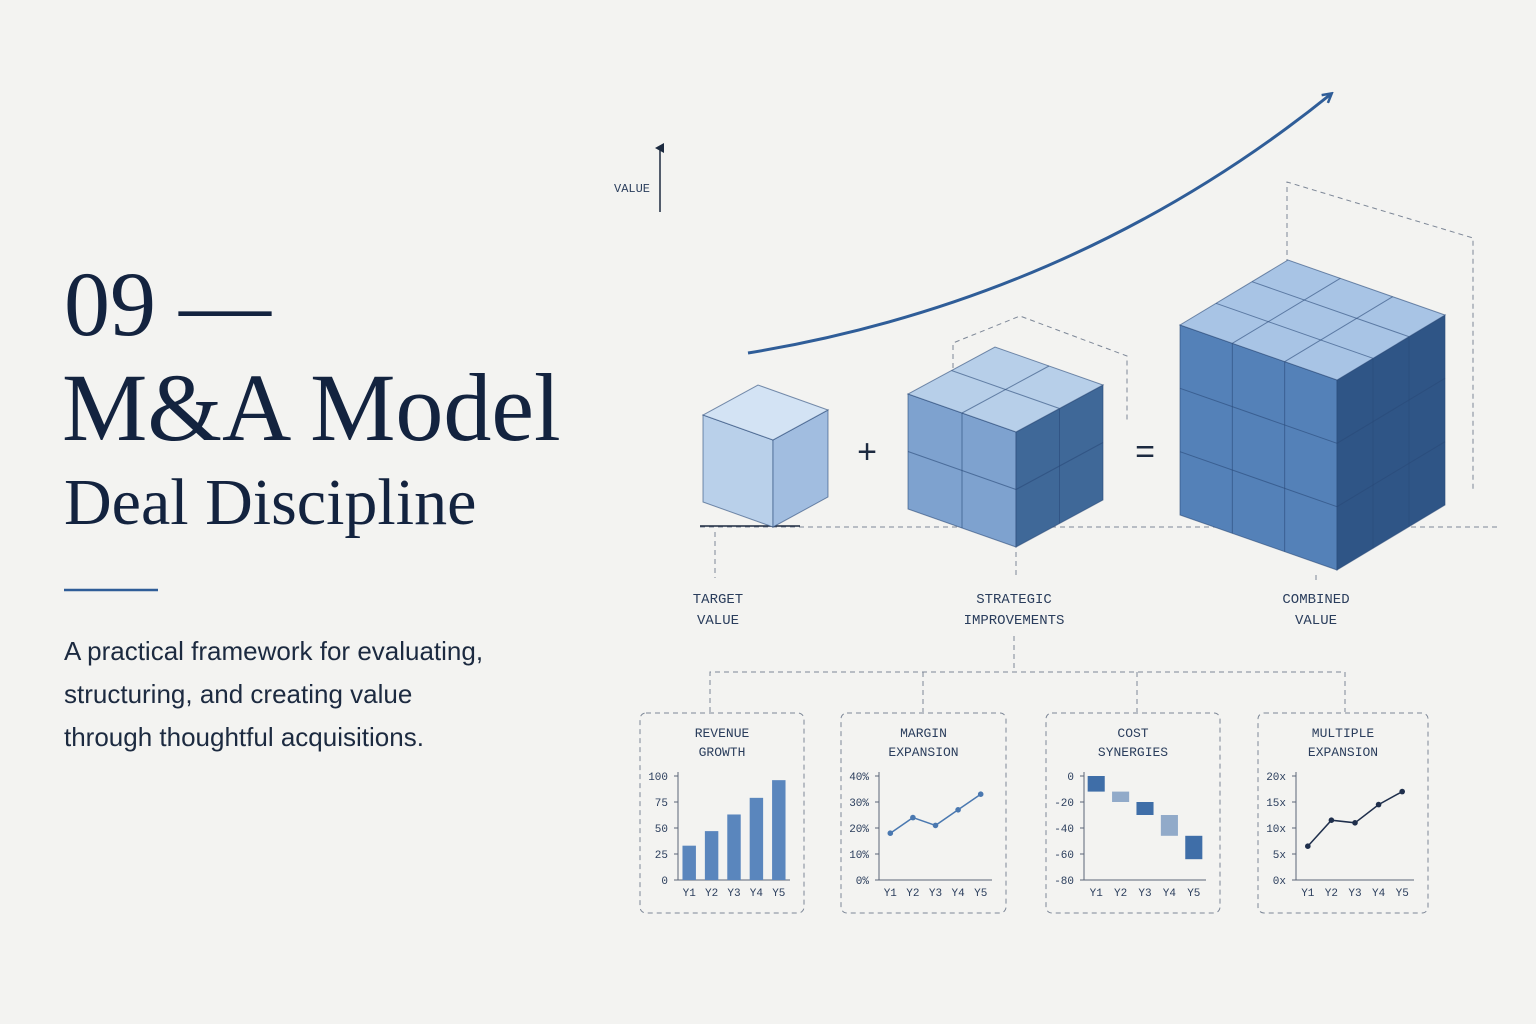 This screenshot has width=1536, height=1024. Describe the element at coordinates (168, 304) in the screenshot. I see `section-number: 09 —` at that location.